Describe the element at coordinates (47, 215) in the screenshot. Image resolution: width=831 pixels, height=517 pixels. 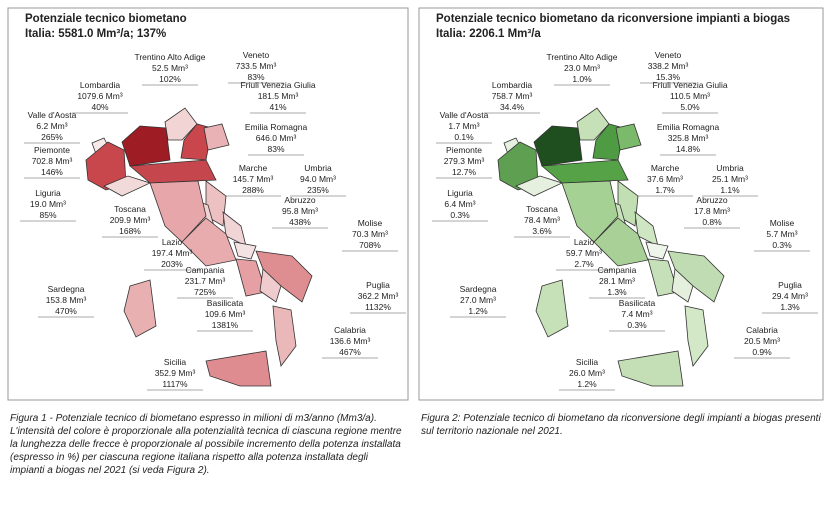
I see `region-percent: 85%` at that location.